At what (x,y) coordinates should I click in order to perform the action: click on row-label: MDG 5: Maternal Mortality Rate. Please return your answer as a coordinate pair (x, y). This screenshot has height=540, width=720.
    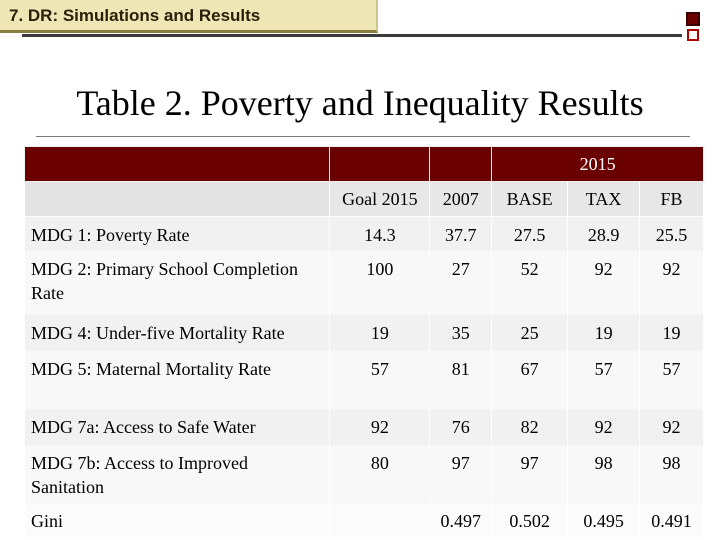
    Looking at the image, I should click on (177, 379).